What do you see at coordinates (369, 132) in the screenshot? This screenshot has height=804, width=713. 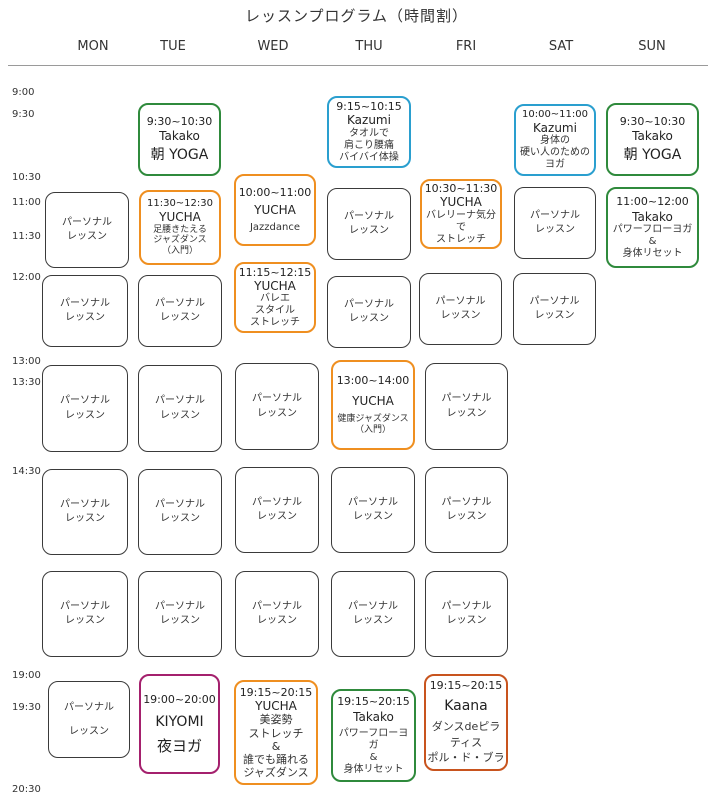 I see `lesson-thu-kazumi-towel: 9:15~10:15 Kazumi タオルで 肩こり腰痛 バイバイ体操` at bounding box center [369, 132].